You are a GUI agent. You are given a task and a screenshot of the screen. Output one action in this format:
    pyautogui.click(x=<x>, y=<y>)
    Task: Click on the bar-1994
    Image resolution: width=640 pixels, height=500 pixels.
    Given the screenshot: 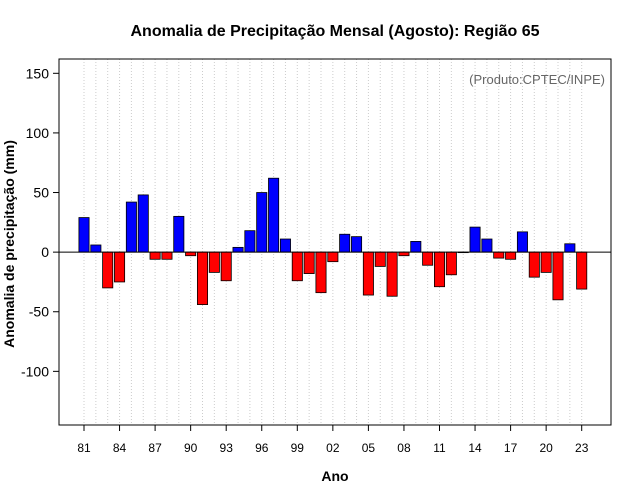 What is the action you would take?
    pyautogui.click(x=238, y=249)
    